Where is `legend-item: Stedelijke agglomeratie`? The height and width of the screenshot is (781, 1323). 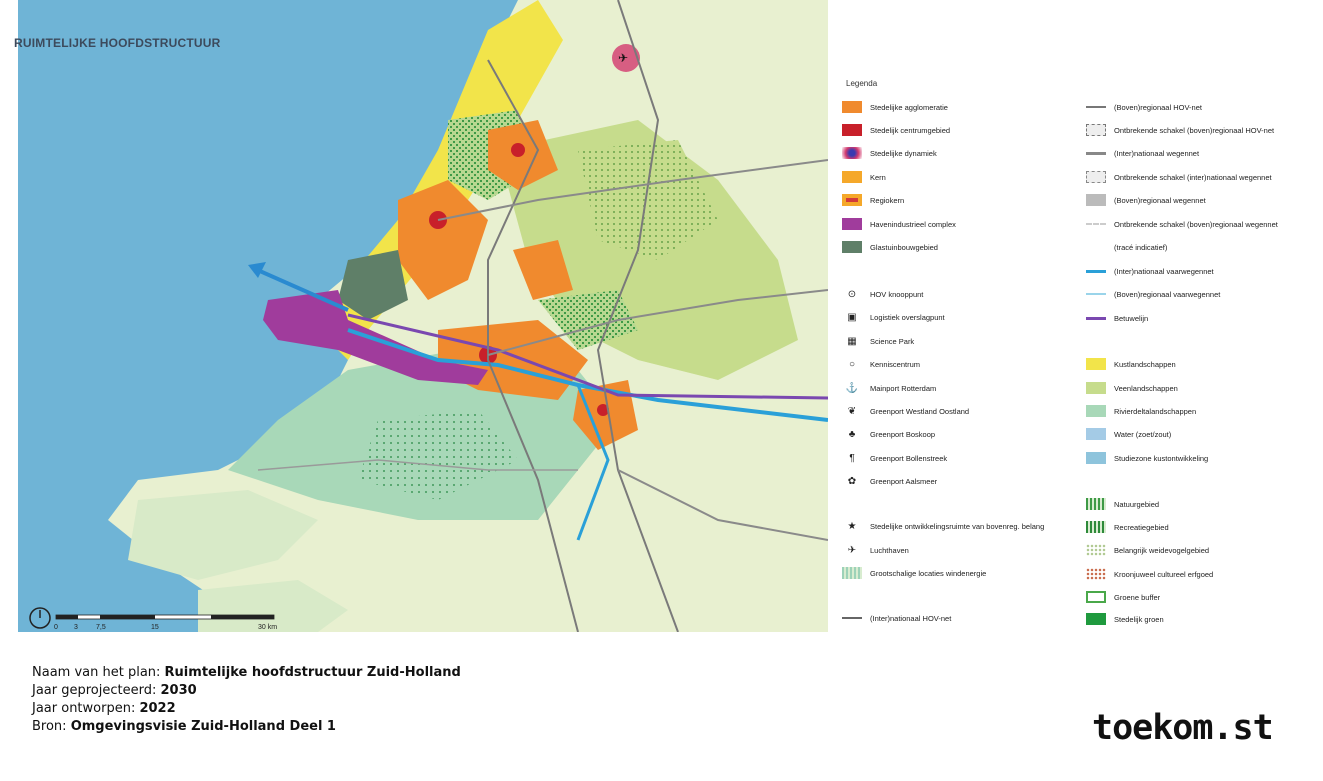 legend-item: Stedelijke agglomeratie is located at coordinates (895, 107).